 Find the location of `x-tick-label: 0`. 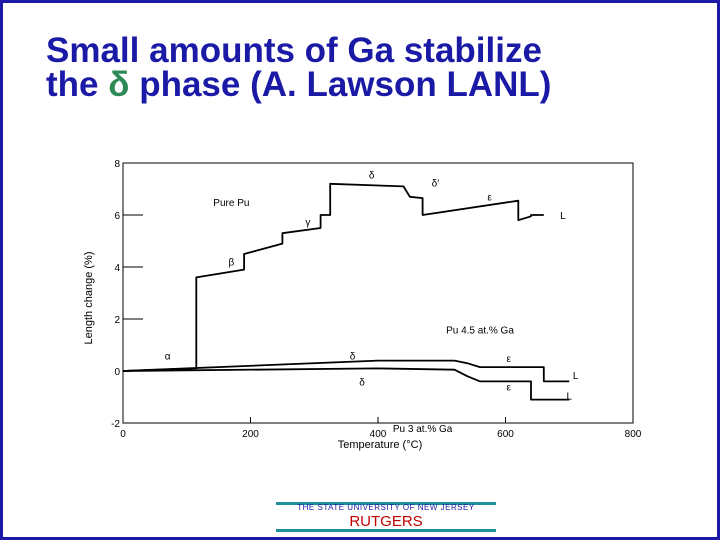

x-tick-label: 0 is located at coordinates (123, 434).